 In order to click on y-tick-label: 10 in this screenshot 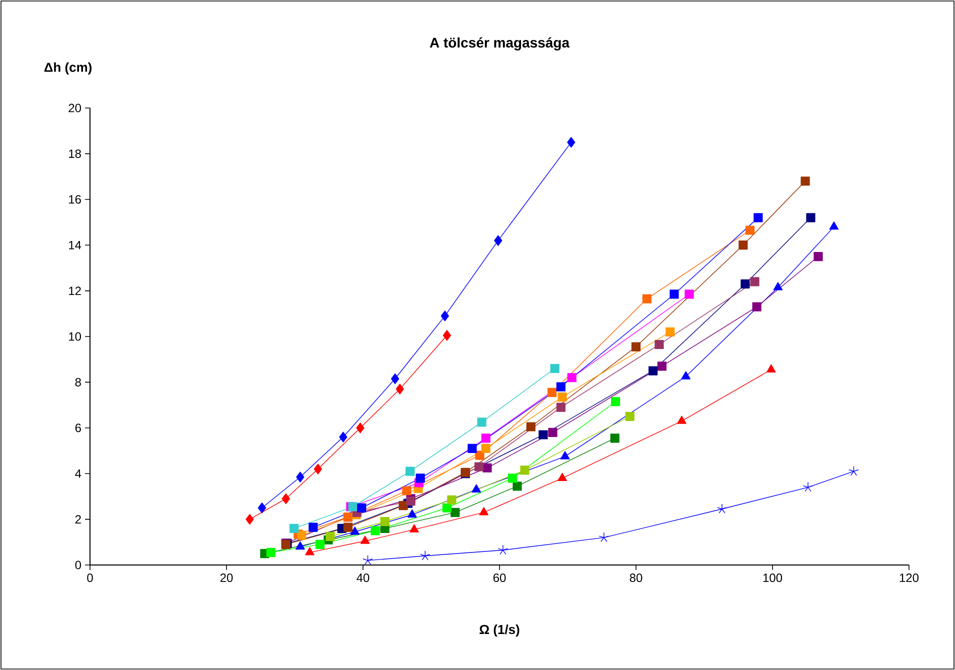, I will do `click(75, 336)`.